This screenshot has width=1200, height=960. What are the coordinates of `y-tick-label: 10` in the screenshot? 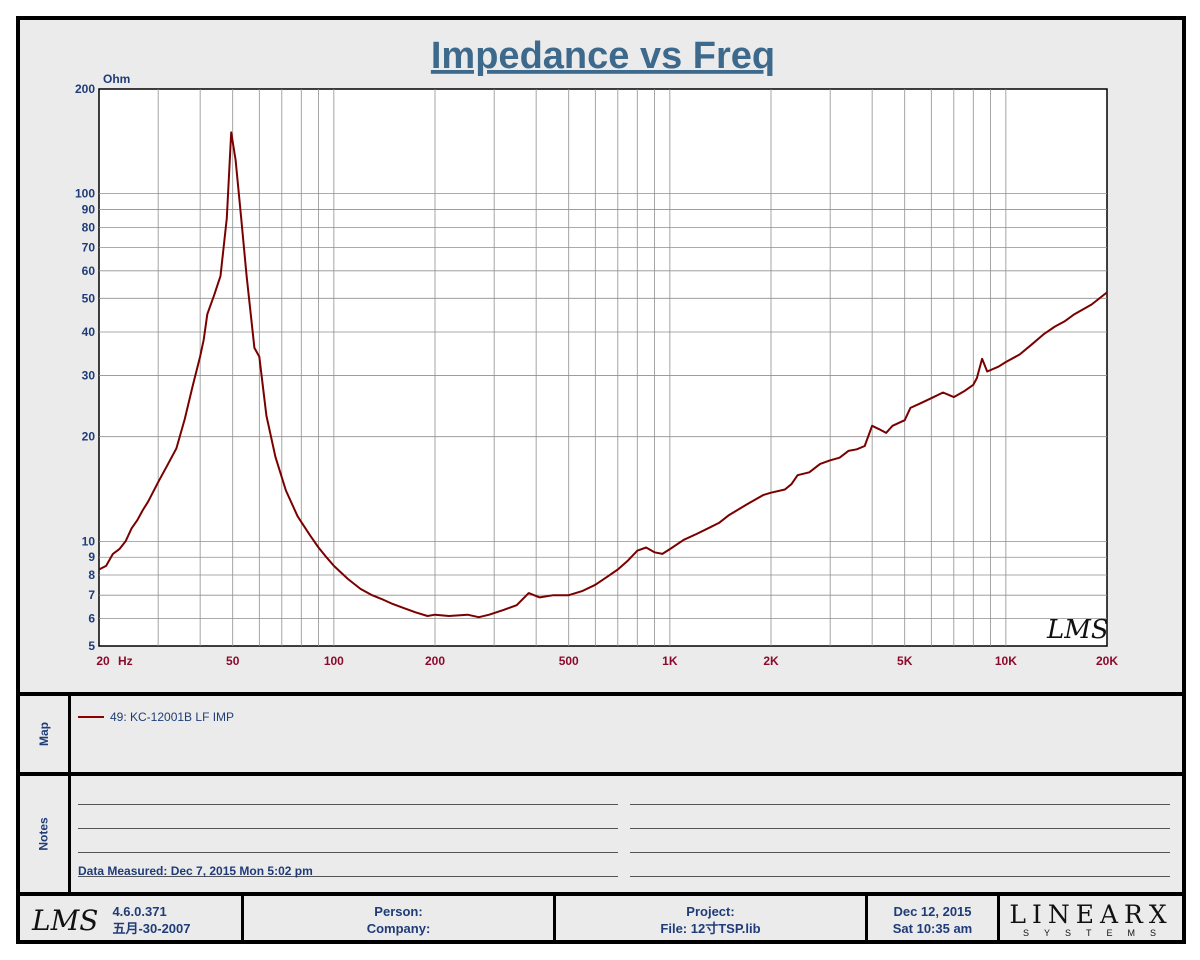 It's located at (89, 541).